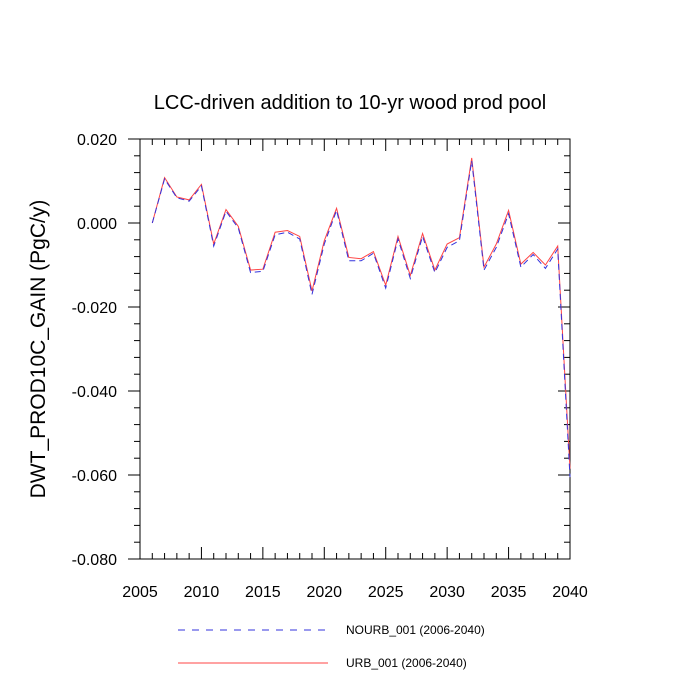 This screenshot has height=700, width=700. Describe the element at coordinates (94, 476) in the screenshot. I see `y-tick-label: -0.060` at that location.